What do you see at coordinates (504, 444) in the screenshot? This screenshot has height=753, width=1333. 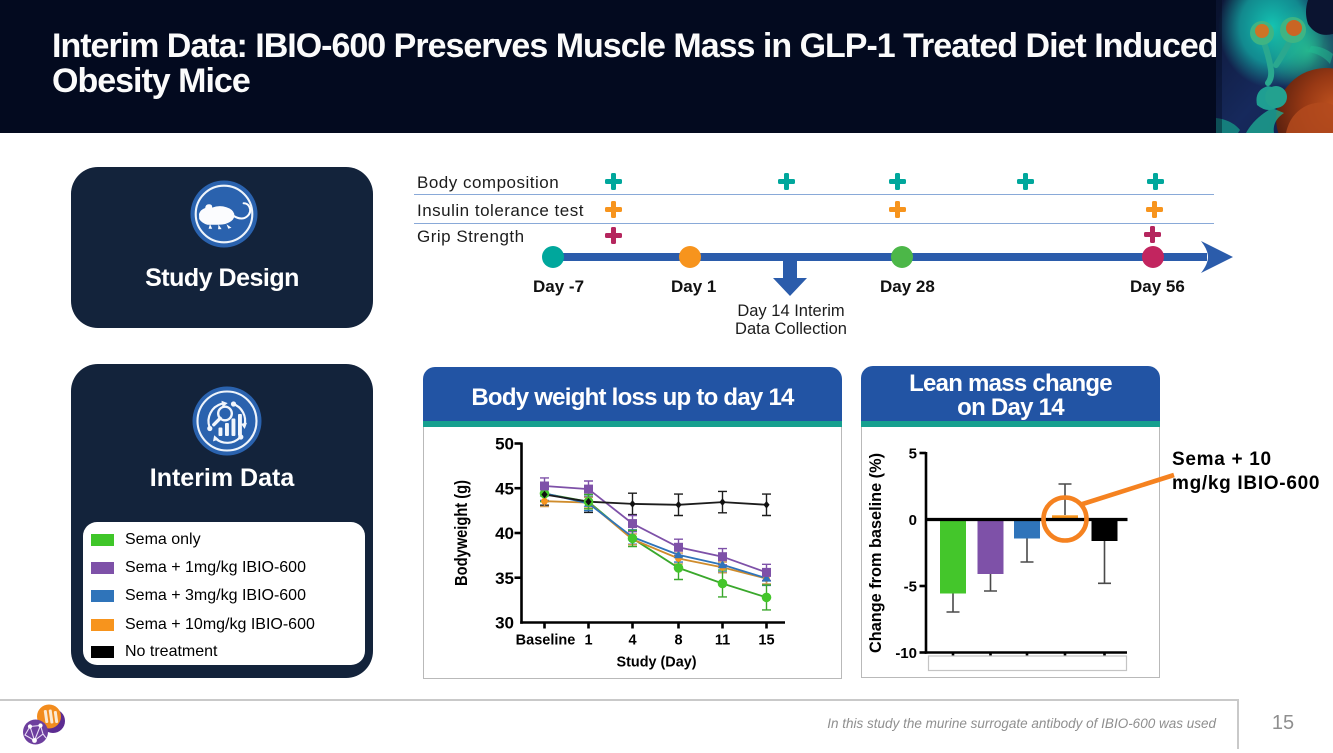 I see `svg-text: 50` at bounding box center [504, 444].